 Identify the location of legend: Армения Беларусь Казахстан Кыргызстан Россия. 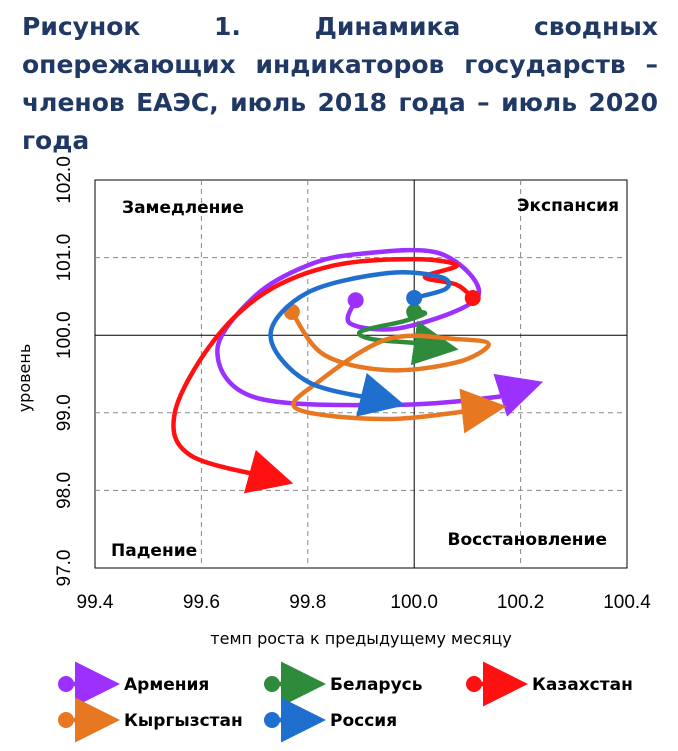
(345, 702).